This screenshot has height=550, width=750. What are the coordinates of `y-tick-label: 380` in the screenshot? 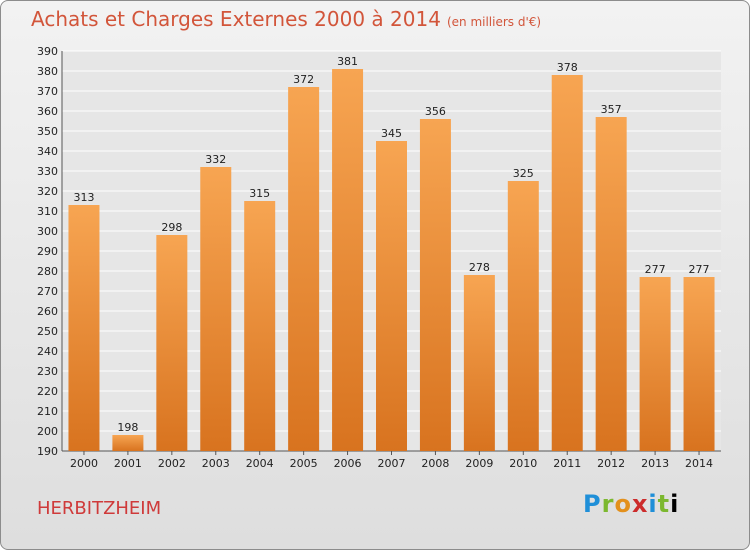 It's located at (47, 71).